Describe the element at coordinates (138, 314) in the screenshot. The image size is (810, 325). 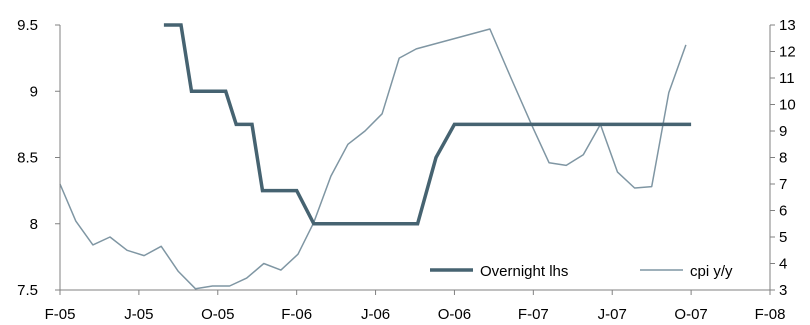
I see `x-tick-label: J-05` at that location.